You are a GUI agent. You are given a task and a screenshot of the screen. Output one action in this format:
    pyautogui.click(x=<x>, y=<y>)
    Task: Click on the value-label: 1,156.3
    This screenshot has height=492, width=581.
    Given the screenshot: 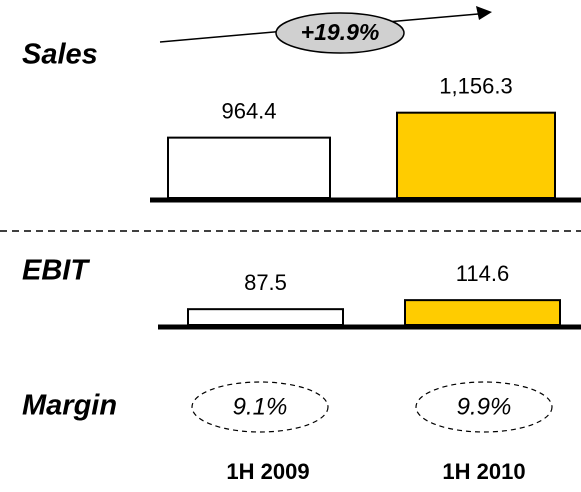 What is the action you would take?
    pyautogui.click(x=475, y=85)
    